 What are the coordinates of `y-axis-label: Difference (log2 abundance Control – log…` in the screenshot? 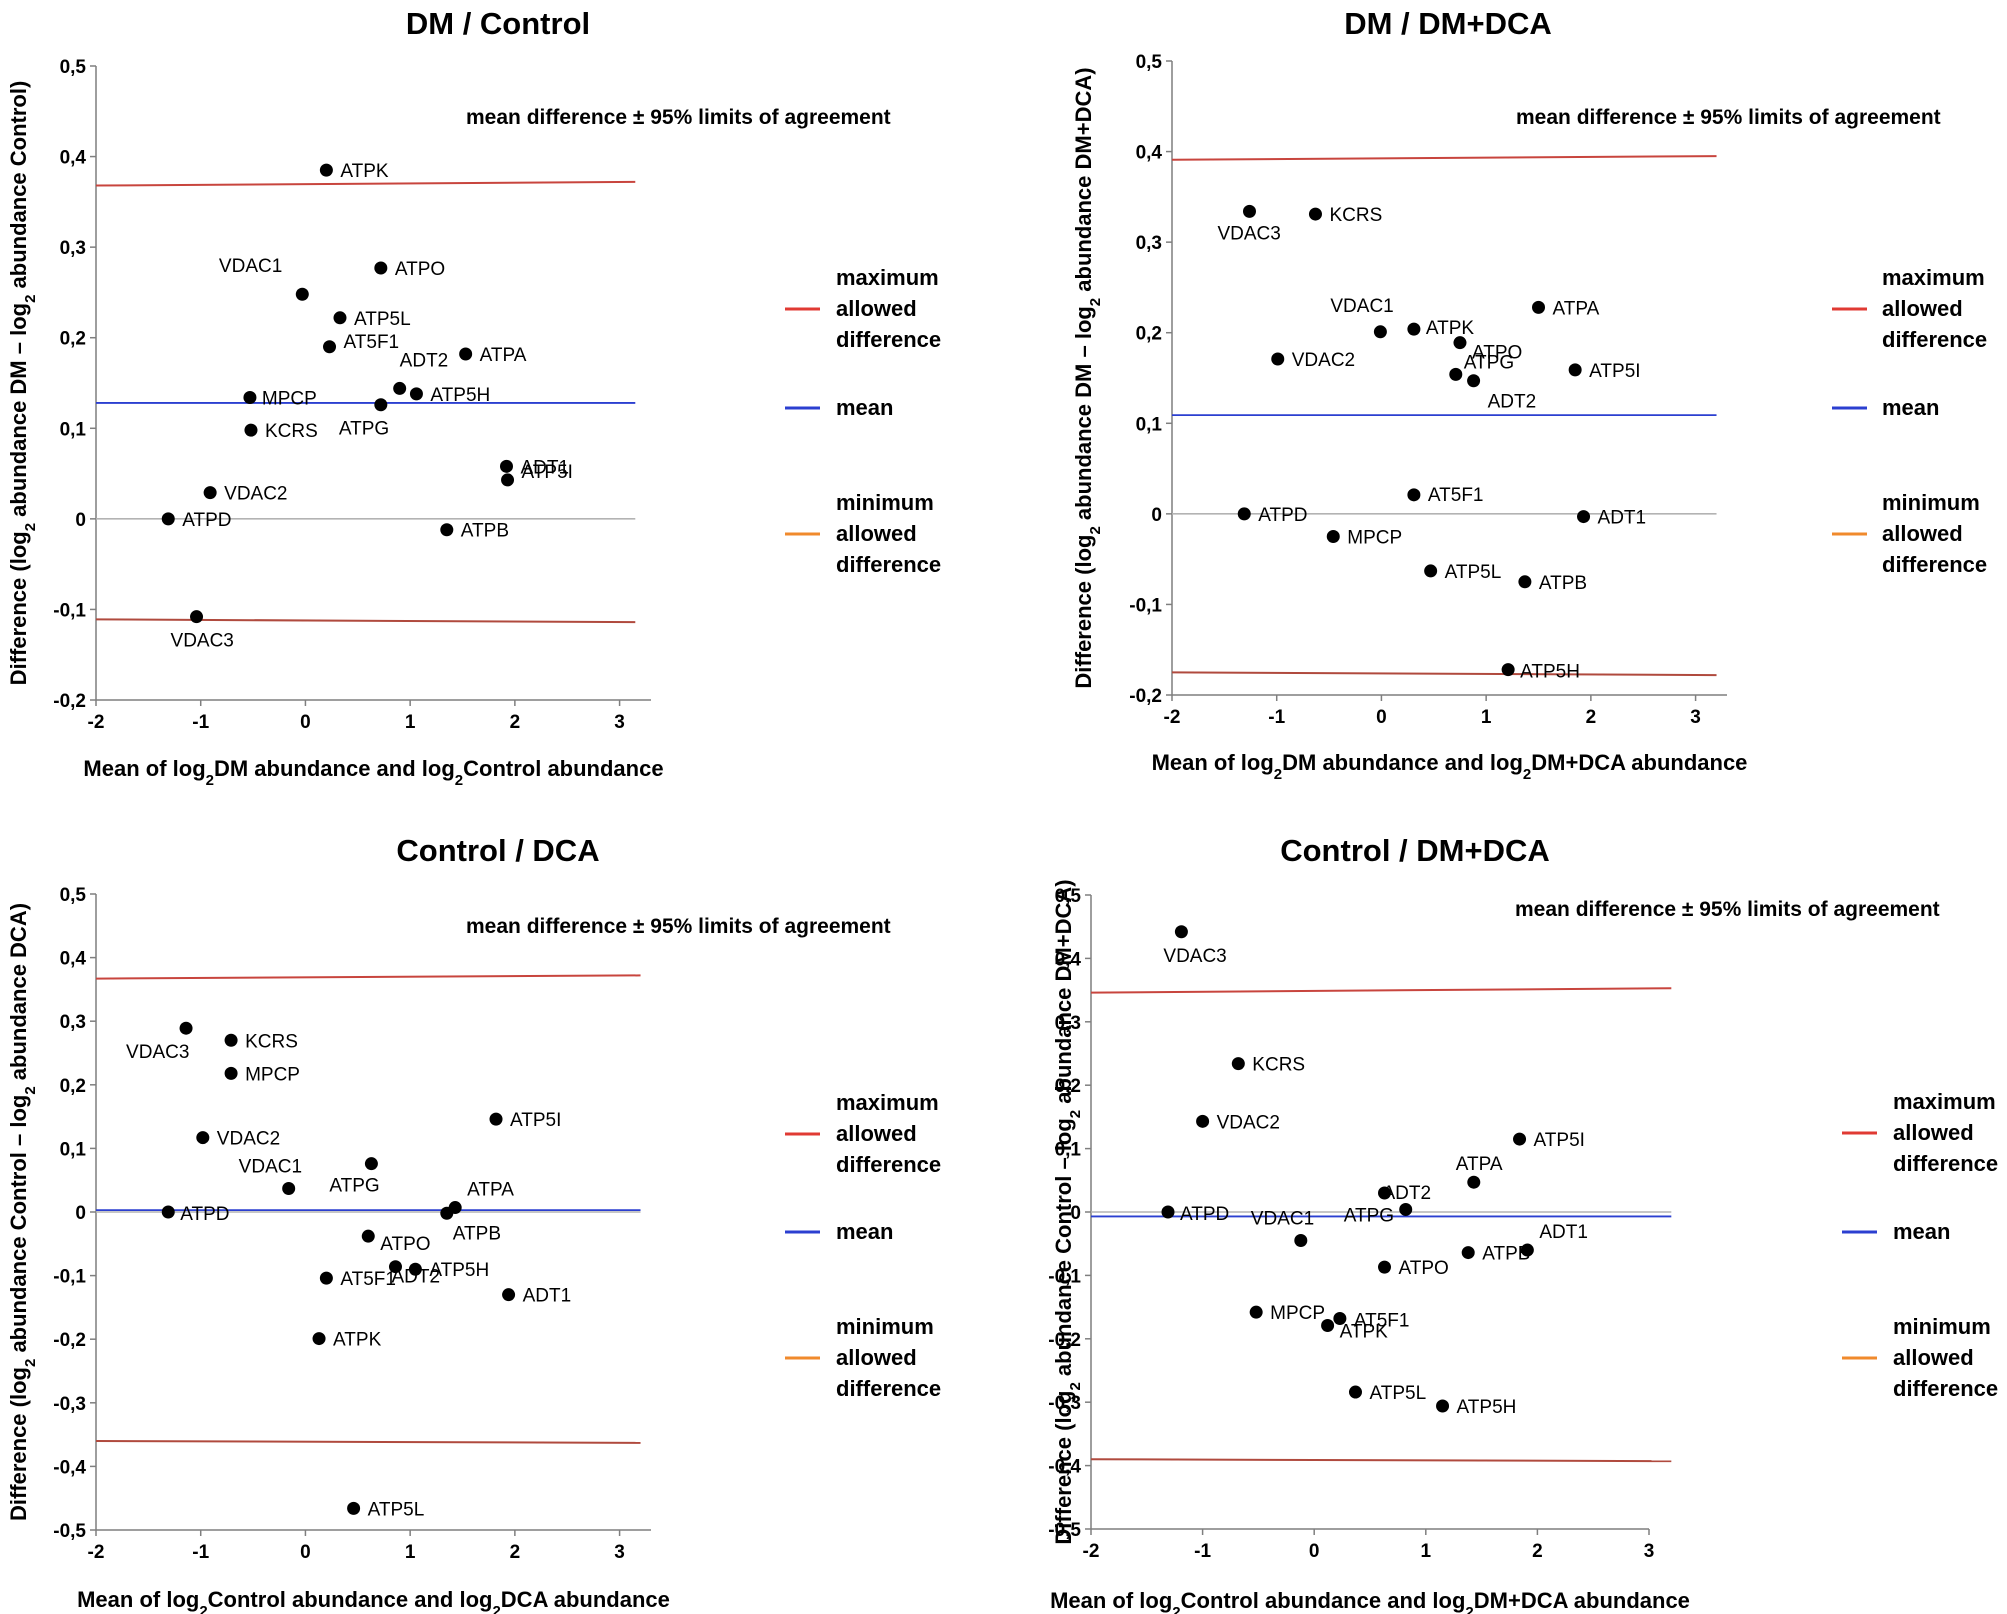 It's located at (22, 1212).